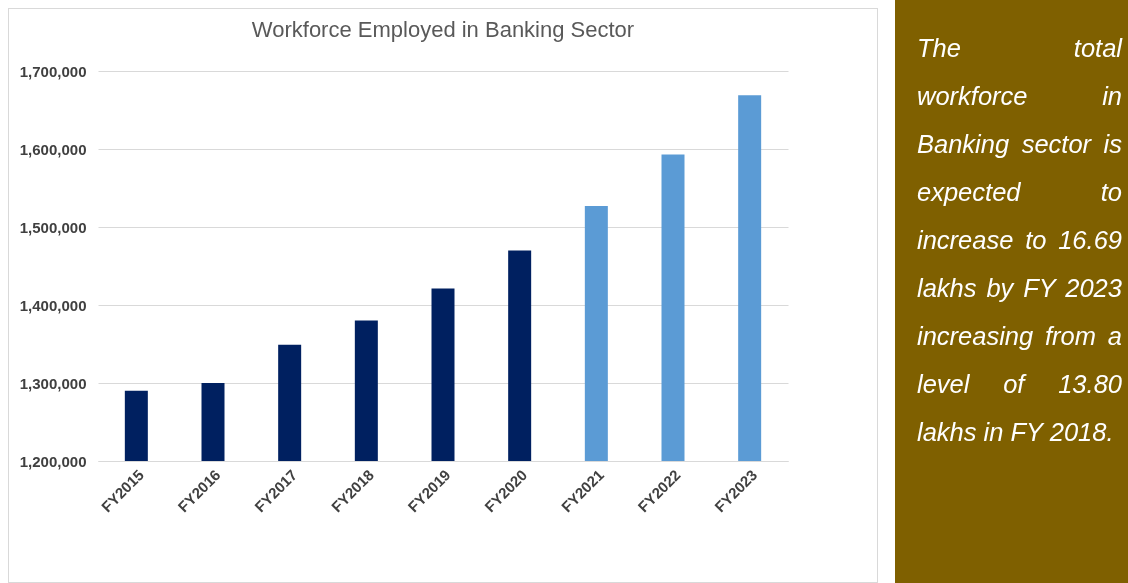  I want to click on y-tick-label: 1,700,000, so click(53, 71).